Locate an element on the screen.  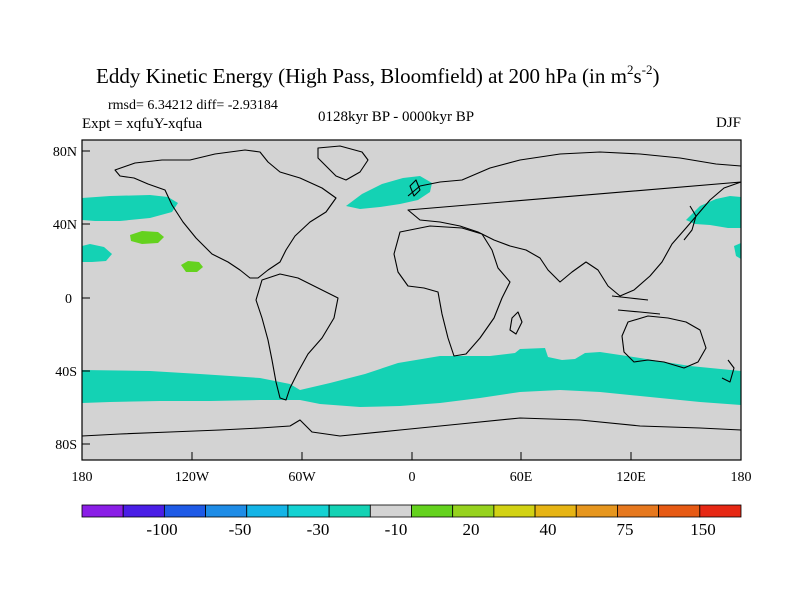
colorbar-label-150: 150 is located at coordinates (703, 529).